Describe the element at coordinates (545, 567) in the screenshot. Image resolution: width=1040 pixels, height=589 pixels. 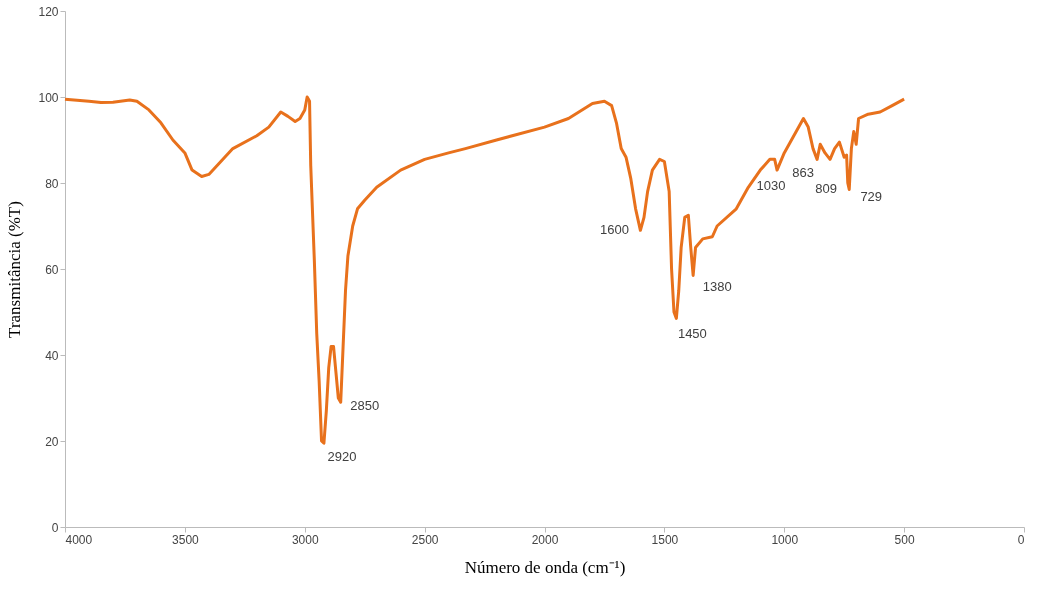
I see `x-axis-title: Número de onda (cm⁻¹)` at that location.